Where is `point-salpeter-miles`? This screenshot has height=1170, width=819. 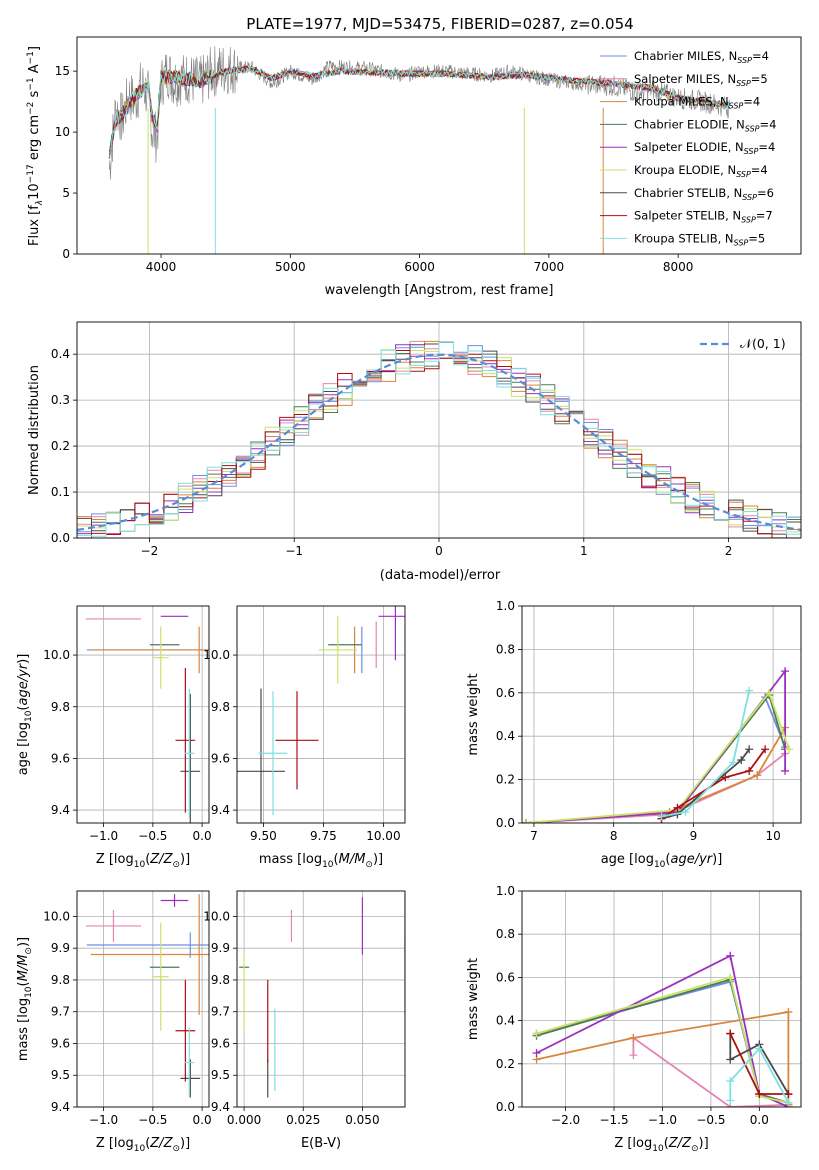 point-salpeter-miles is located at coordinates (113, 926).